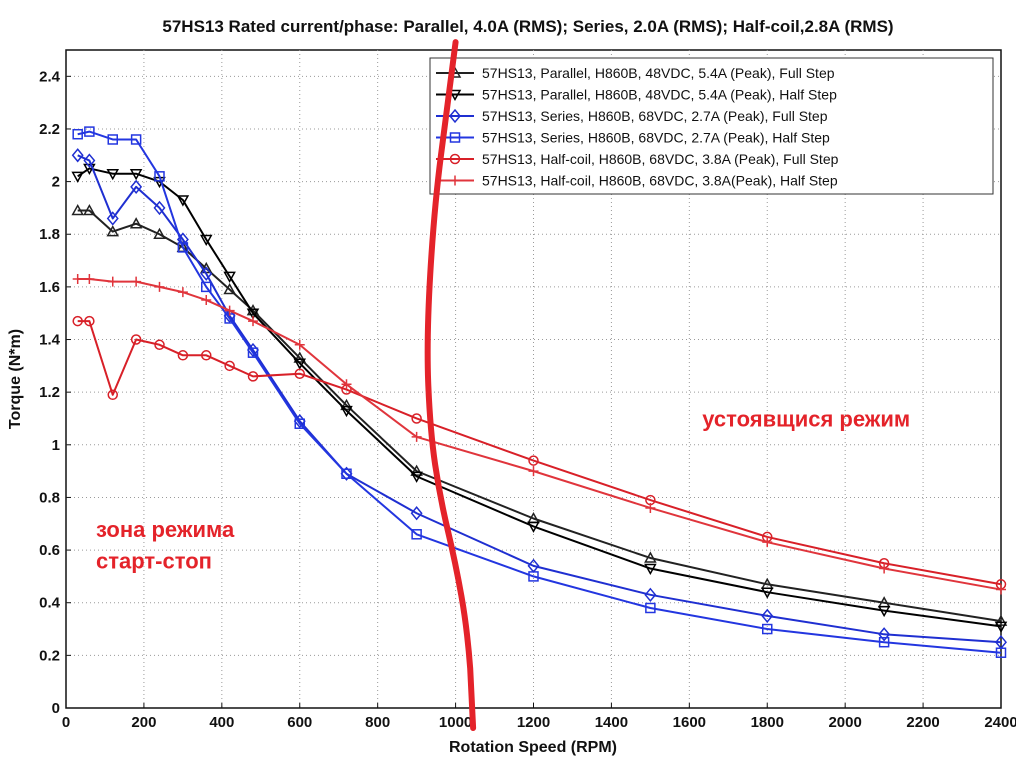 This screenshot has height=768, width=1016. Describe the element at coordinates (49, 550) in the screenshot. I see `y-tick-label: 0.6` at that location.